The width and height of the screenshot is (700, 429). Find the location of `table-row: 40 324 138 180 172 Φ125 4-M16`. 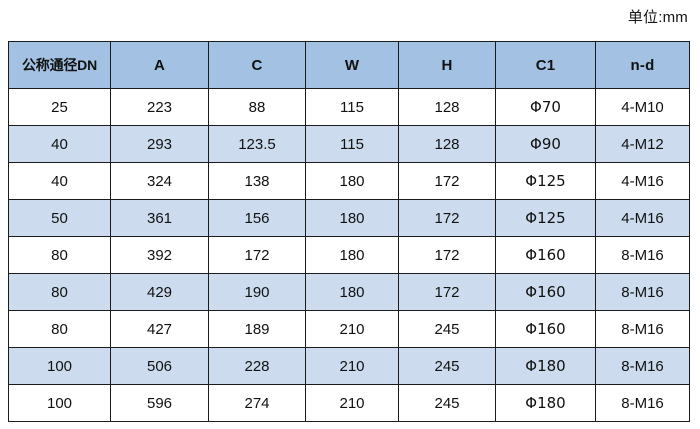

table-row: 40 324 138 180 172 Φ125 4-M16 is located at coordinates (349, 181).